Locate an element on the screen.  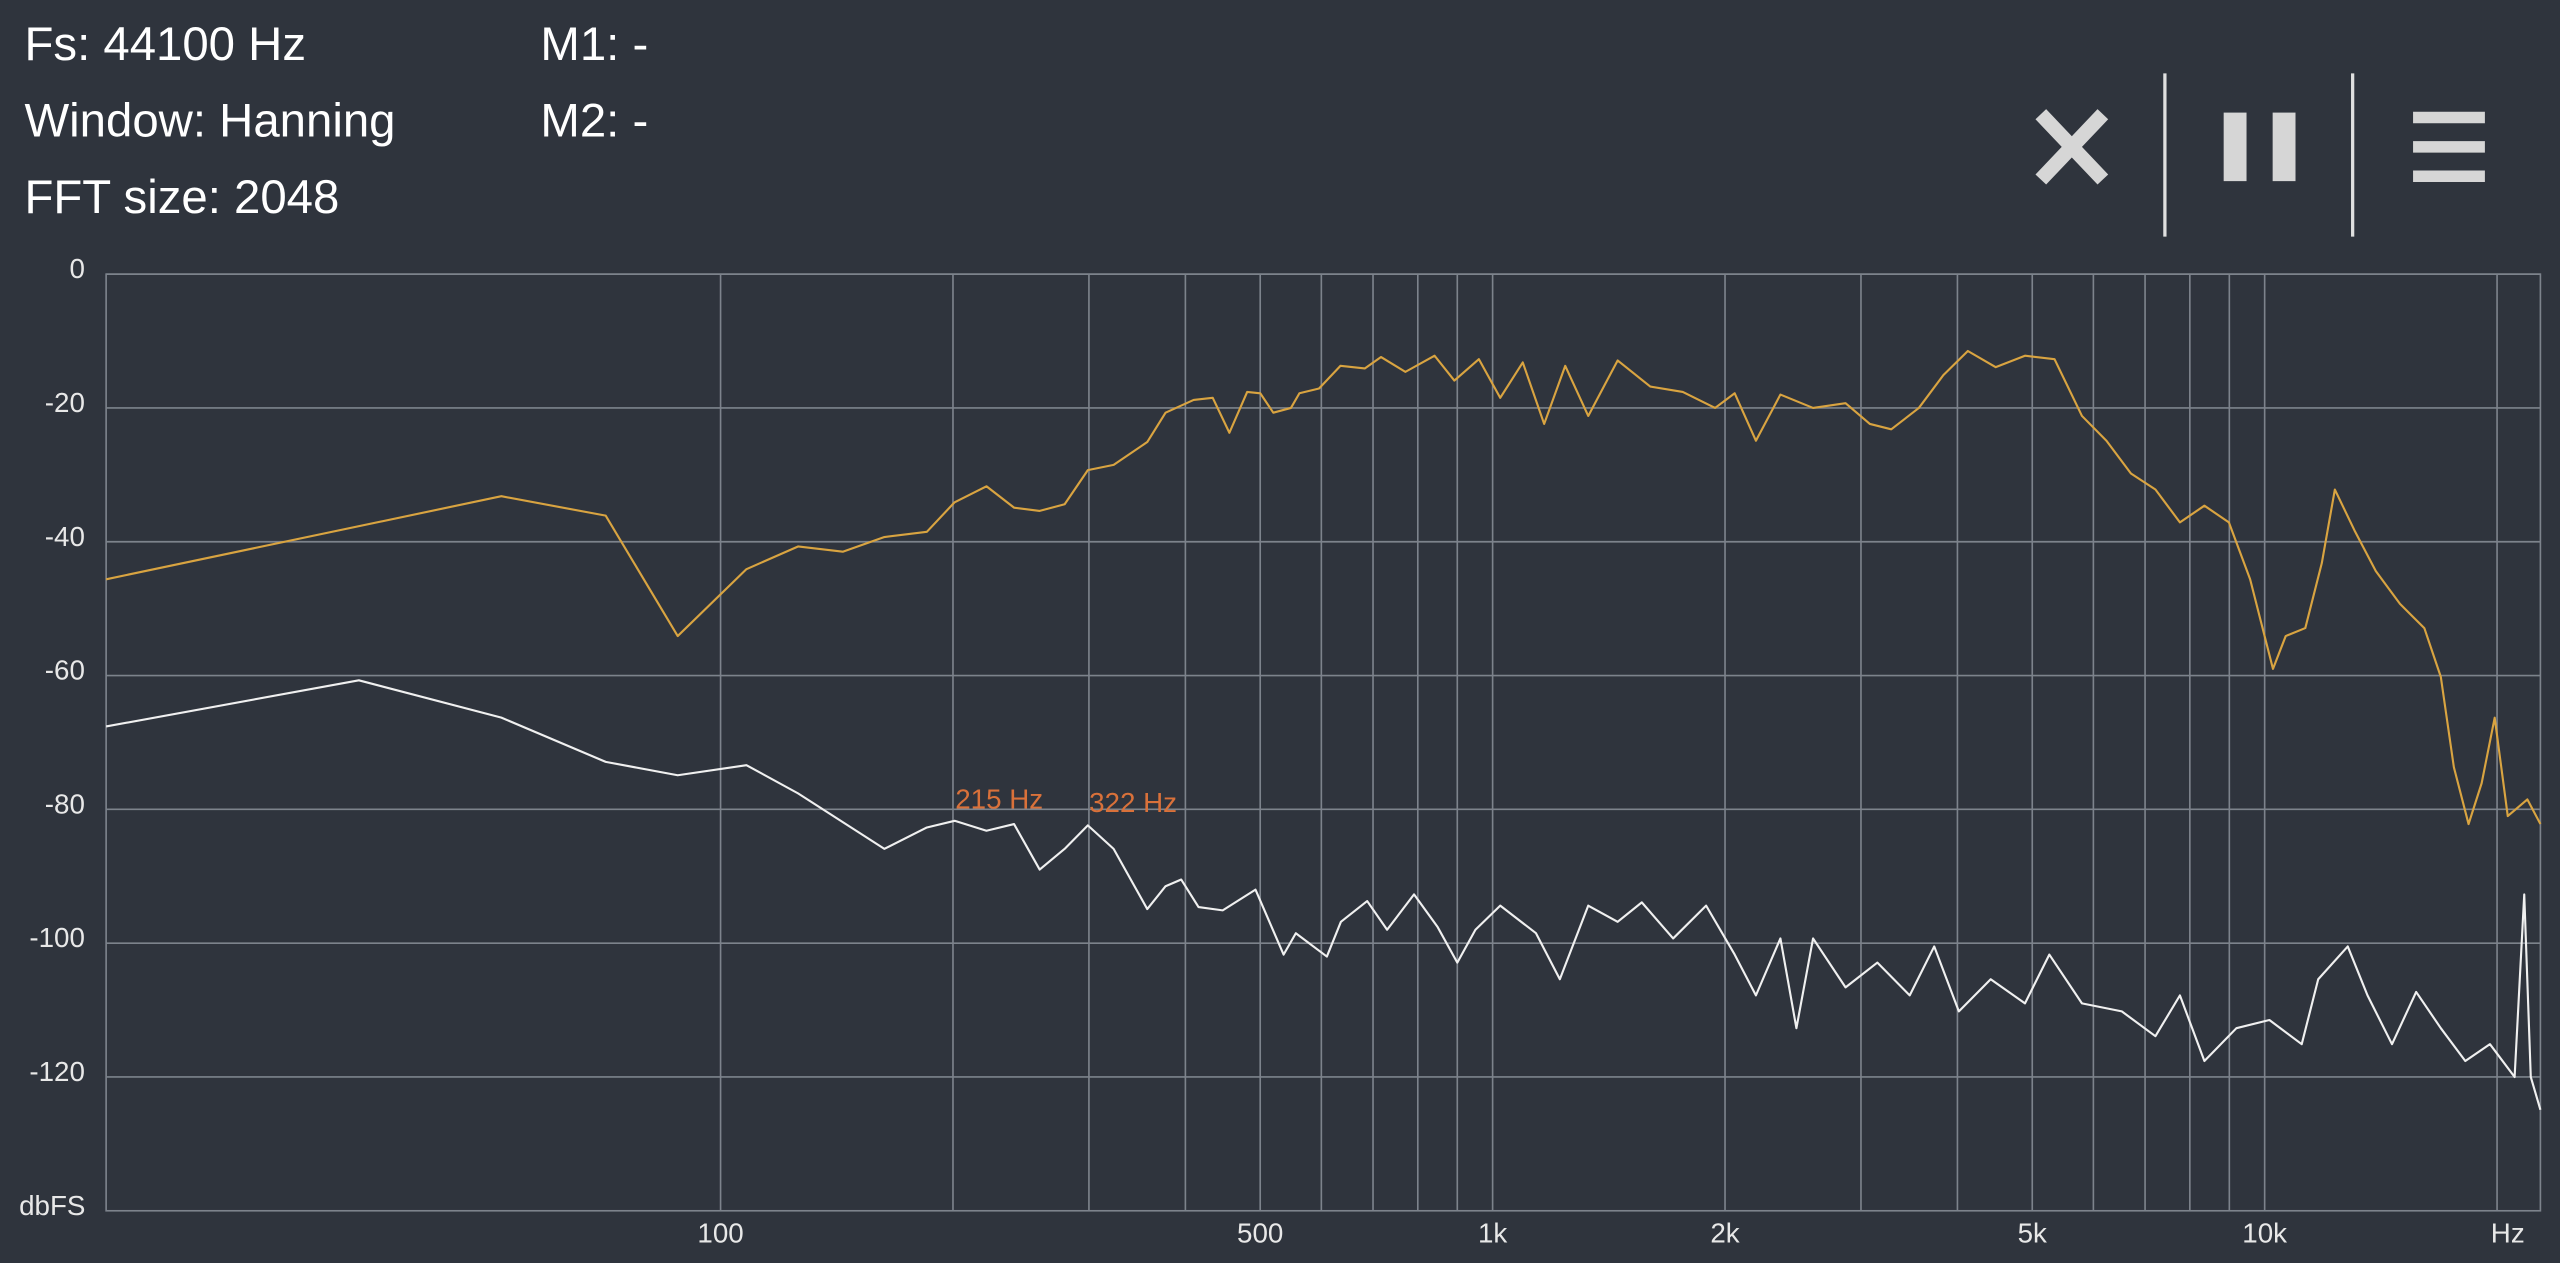
x-tick-label: 100 is located at coordinates (720, 1233).